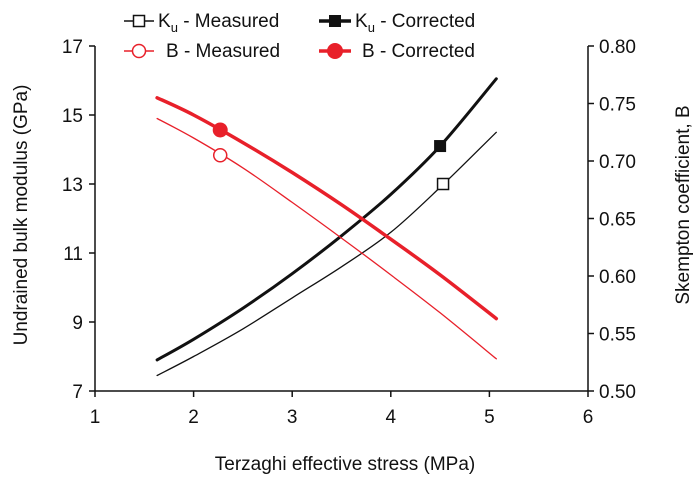  Describe the element at coordinates (371, 27) in the screenshot. I see `legend-ku-corrected-sub: u` at that location.